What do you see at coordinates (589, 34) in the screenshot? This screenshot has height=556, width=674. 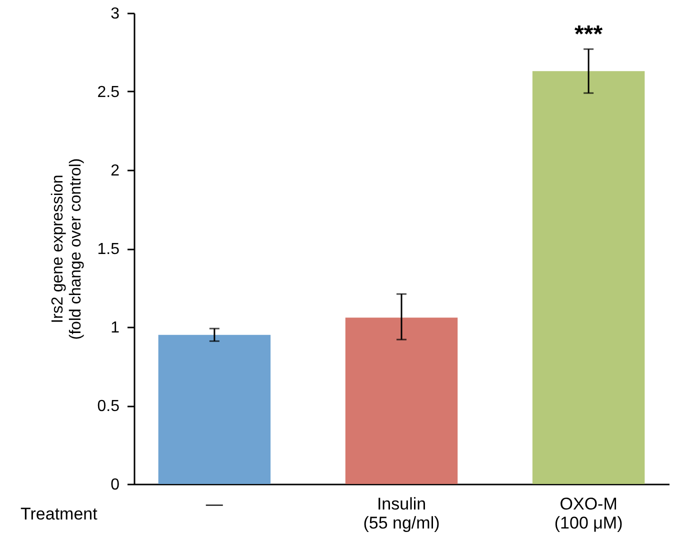 I see `annotation: ***` at bounding box center [589, 34].